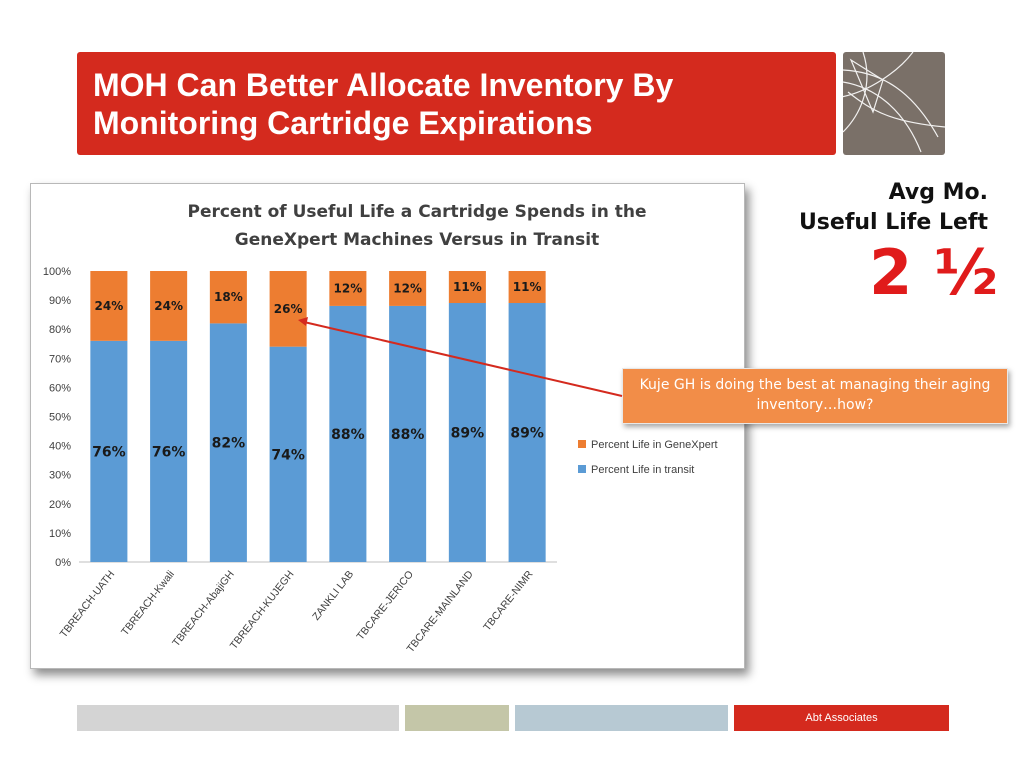 The image size is (1024, 768). I want to click on bar-genexpert-label: 18%, so click(228, 297).